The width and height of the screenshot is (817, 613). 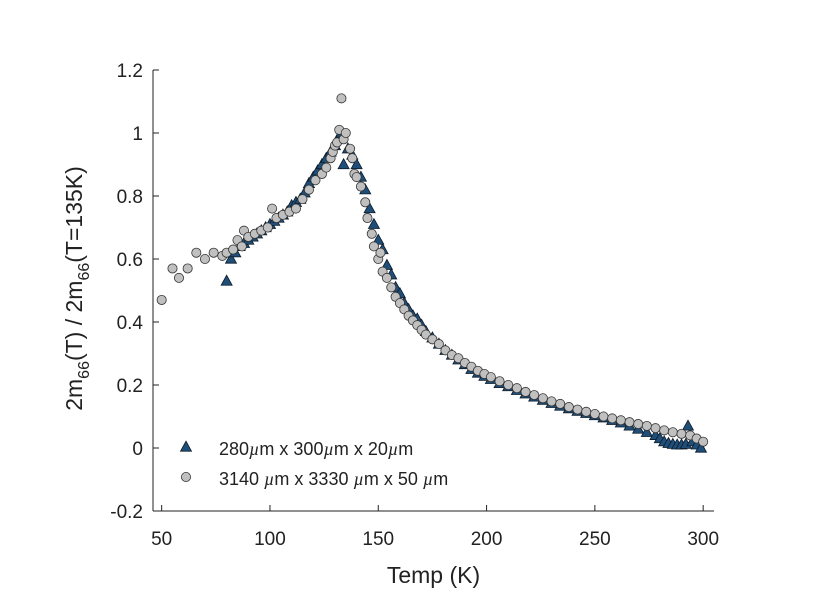 I want to click on legend-label-part: m x 50, so click(x=393, y=479).